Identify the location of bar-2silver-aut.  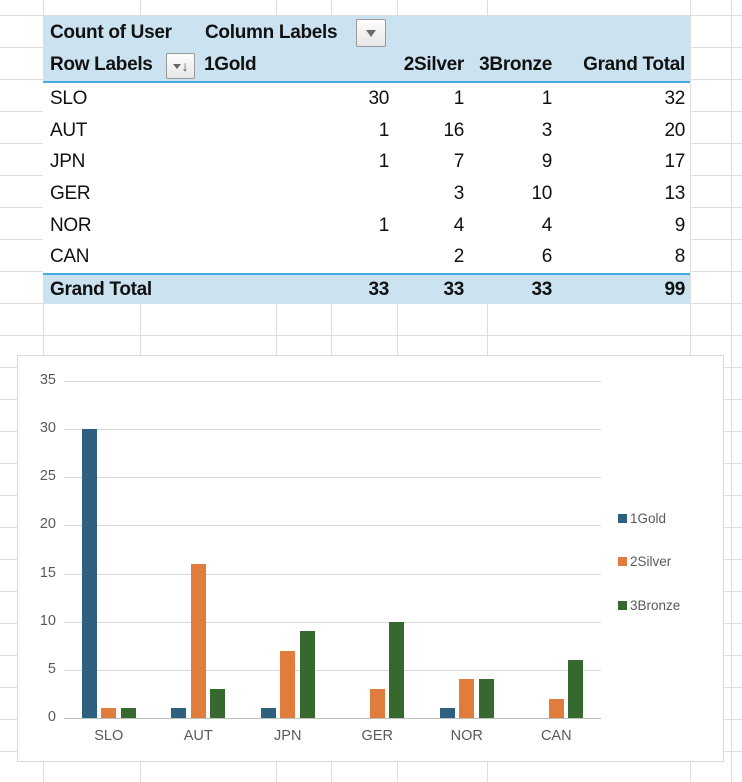
(198, 640).